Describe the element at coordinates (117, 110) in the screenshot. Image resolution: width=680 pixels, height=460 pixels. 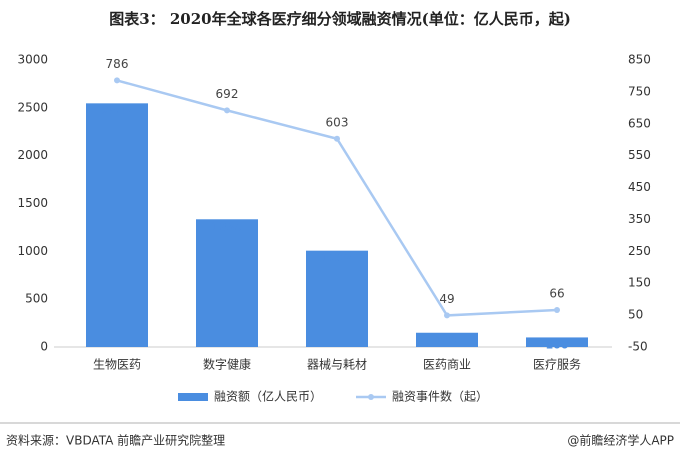
I see `bar-value-label: 2547` at that location.